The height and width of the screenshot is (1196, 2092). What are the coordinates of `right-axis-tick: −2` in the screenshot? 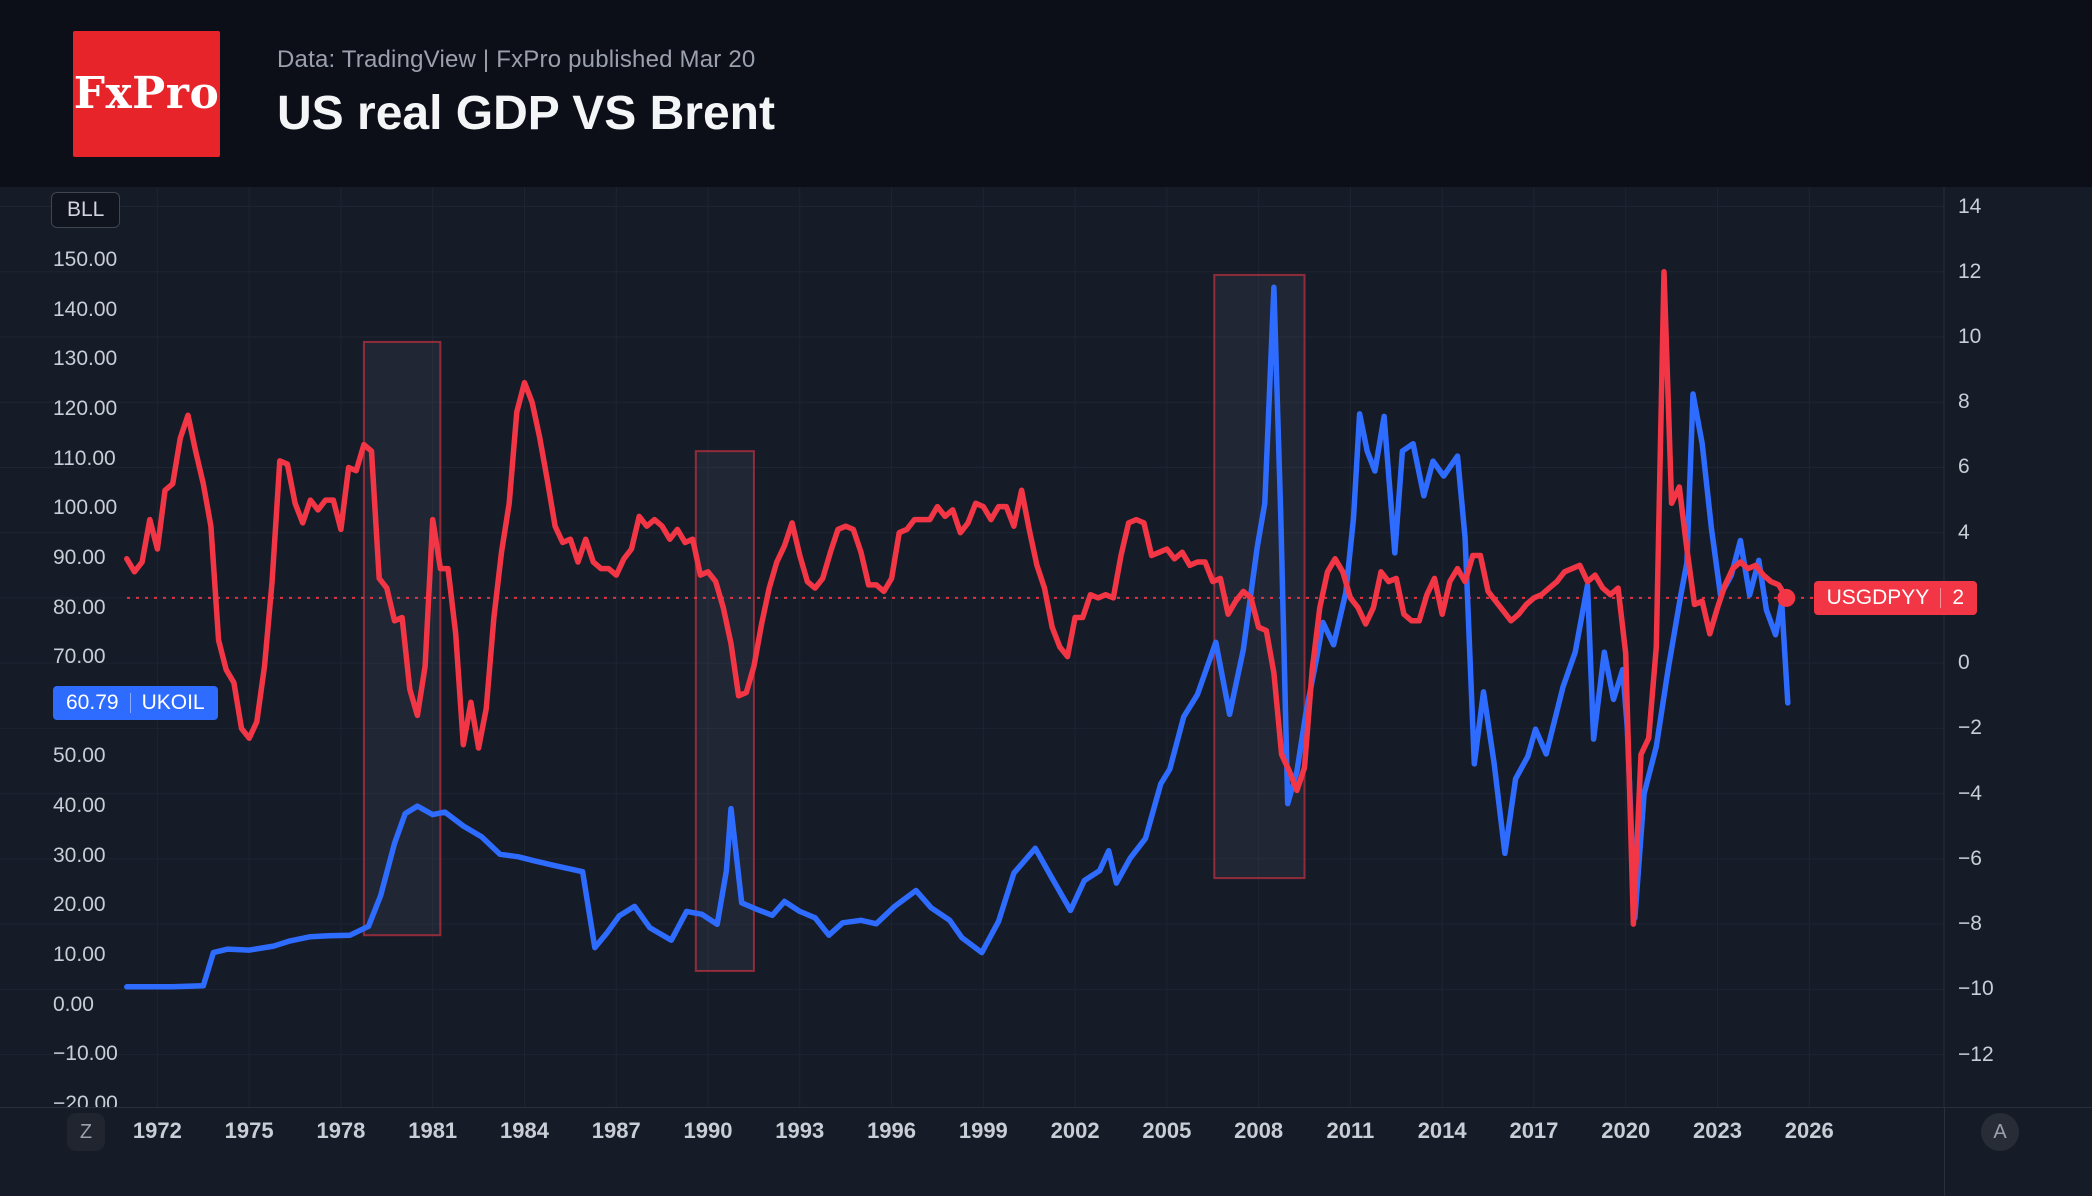 It's located at (1970, 728).